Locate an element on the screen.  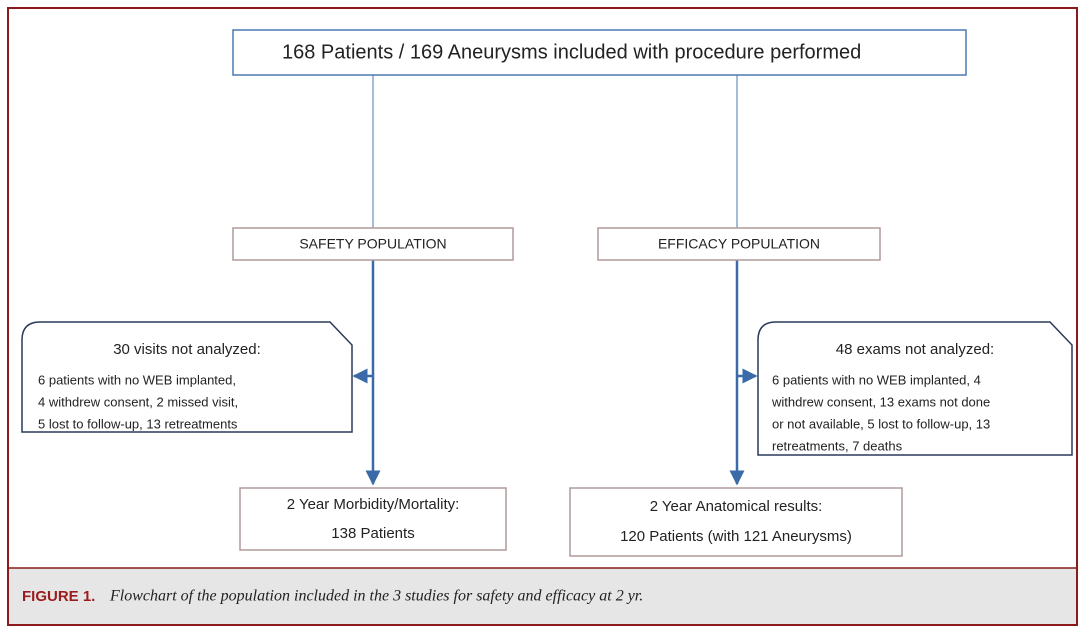
callout-line: 5 lost to follow-up, 13 retreatments is located at coordinates (138, 423).